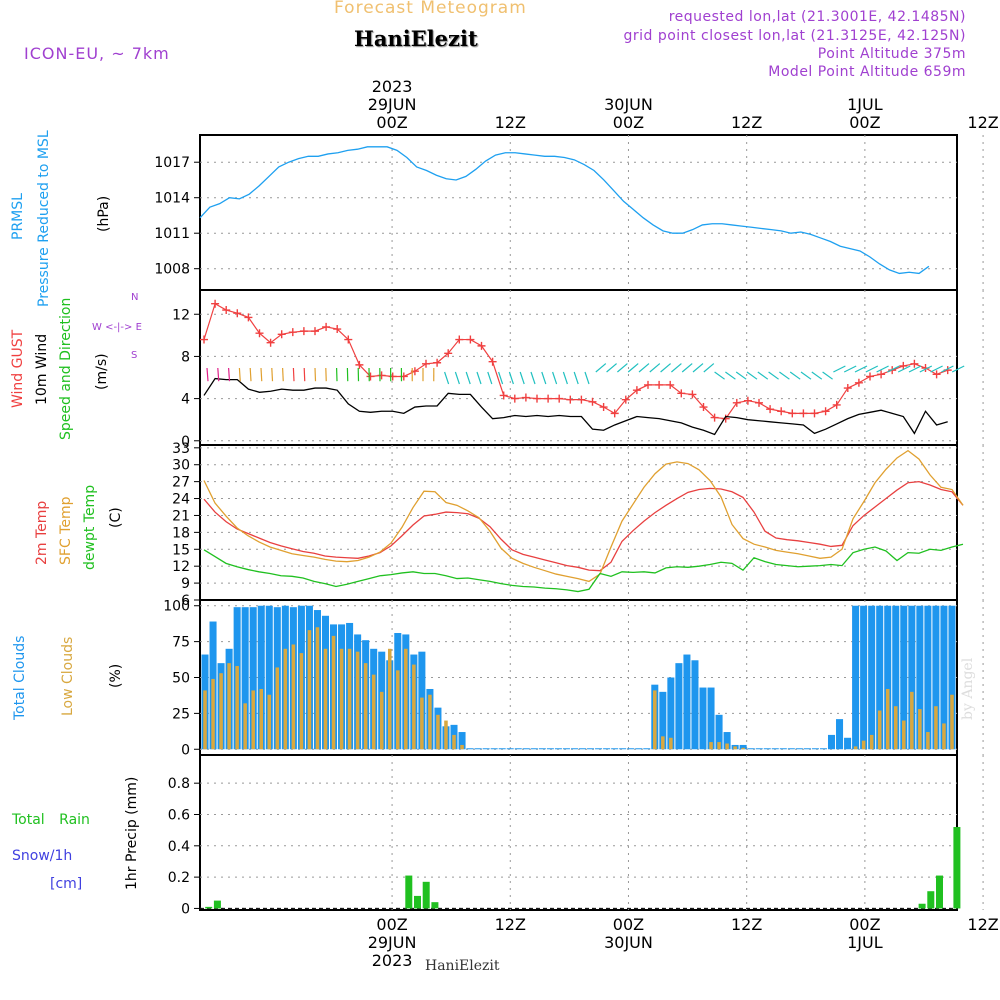 This screenshot has width=1000, height=1000. I want to click on bottom-time-label-4-0: 00Z, so click(864, 924).